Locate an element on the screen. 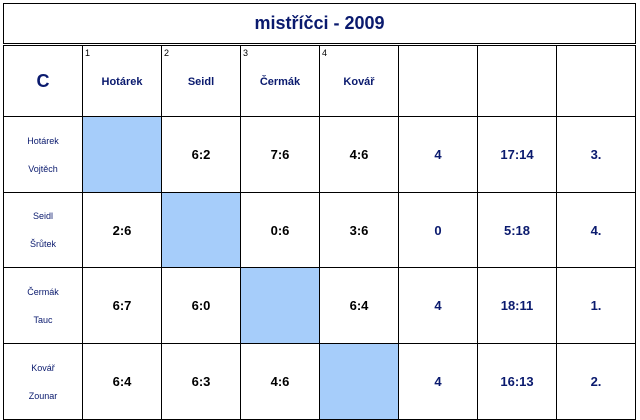 This screenshot has height=420, width=640. score-cell: 3:6 is located at coordinates (359, 230).